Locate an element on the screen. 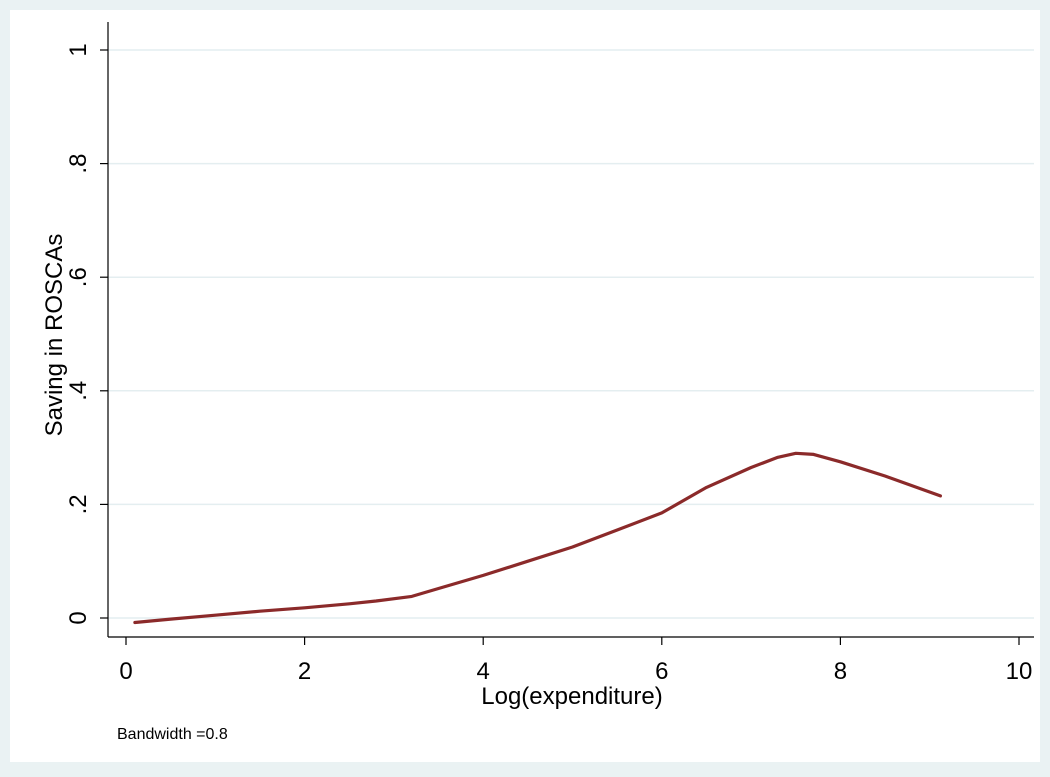 The height and width of the screenshot is (777, 1050). y-axis-label: Saving in ROSCAs is located at coordinates (54, 335).